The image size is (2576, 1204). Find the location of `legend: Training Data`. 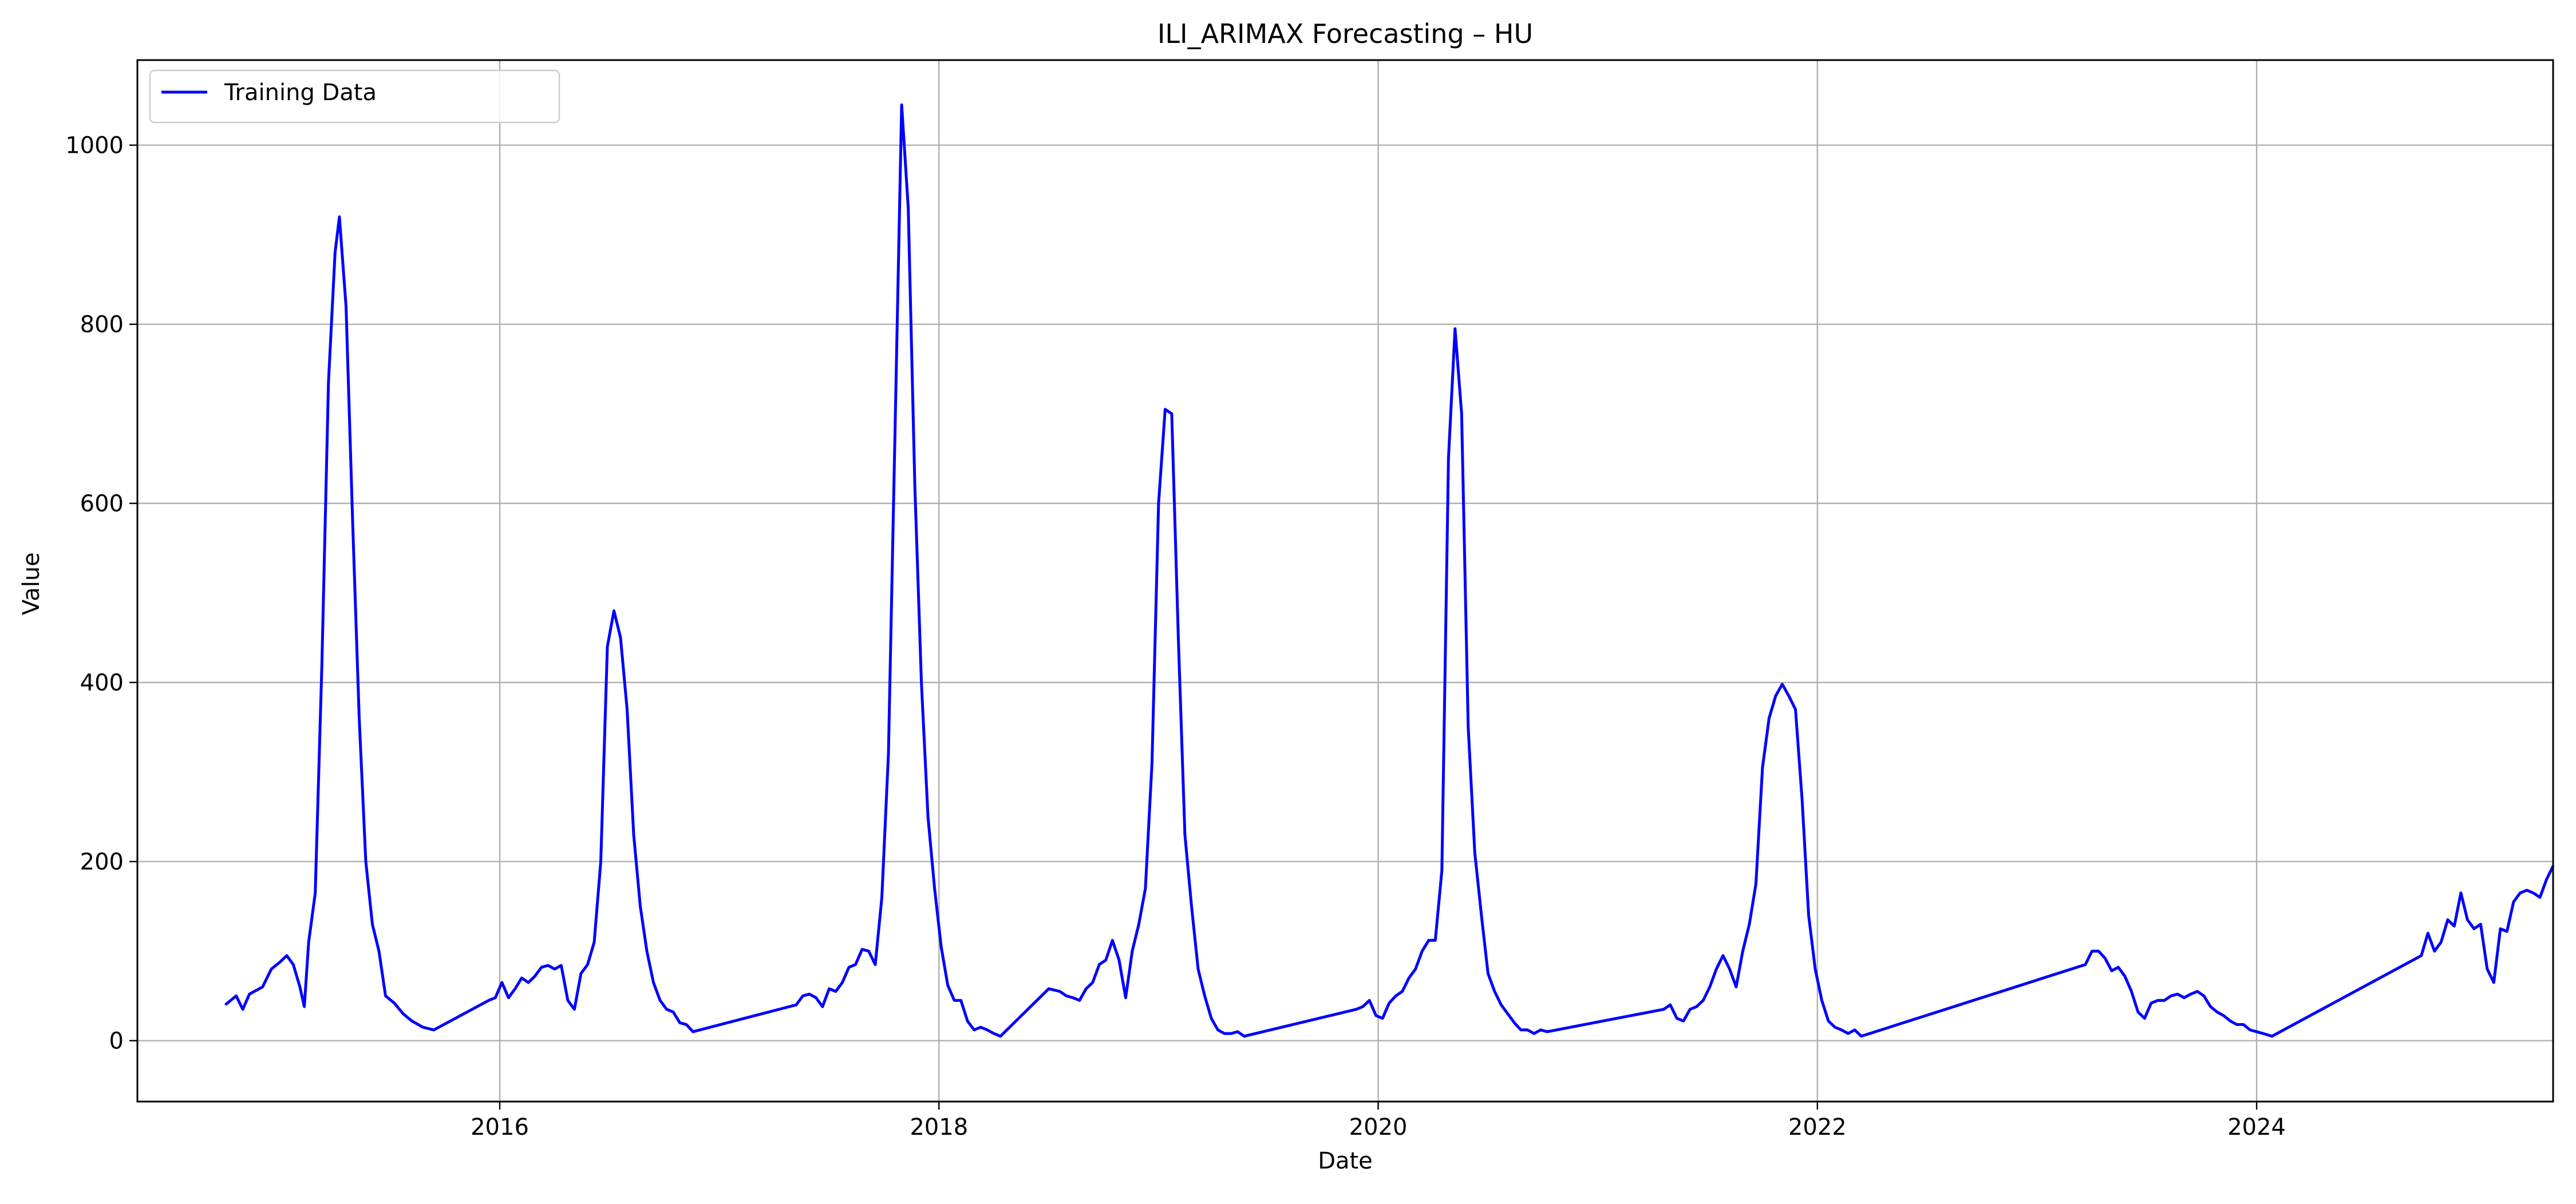

legend: Training Data is located at coordinates (354, 96).